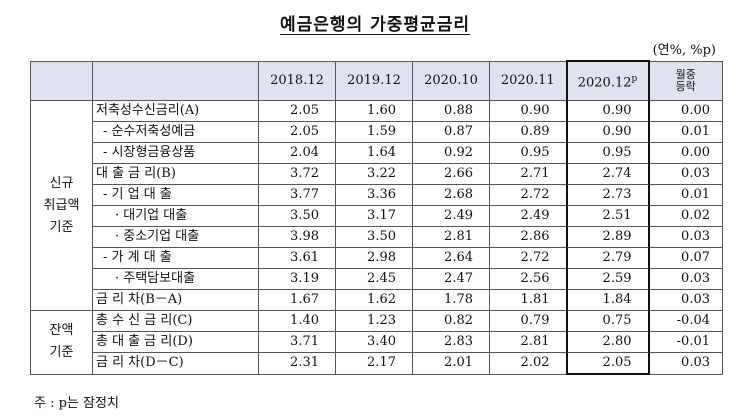 This screenshot has height=418, width=750. Describe the element at coordinates (451, 321) in the screenshot. I see `table-cell: 0.82` at that location.